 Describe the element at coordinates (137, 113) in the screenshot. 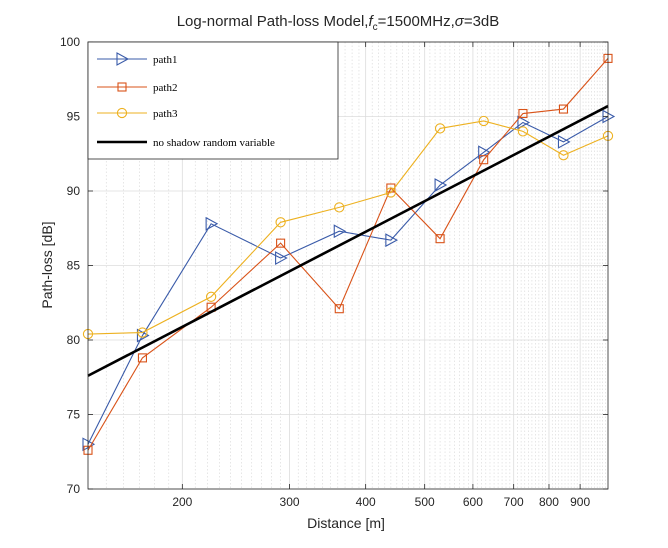

I see `legend-entry-path3: path3` at that location.